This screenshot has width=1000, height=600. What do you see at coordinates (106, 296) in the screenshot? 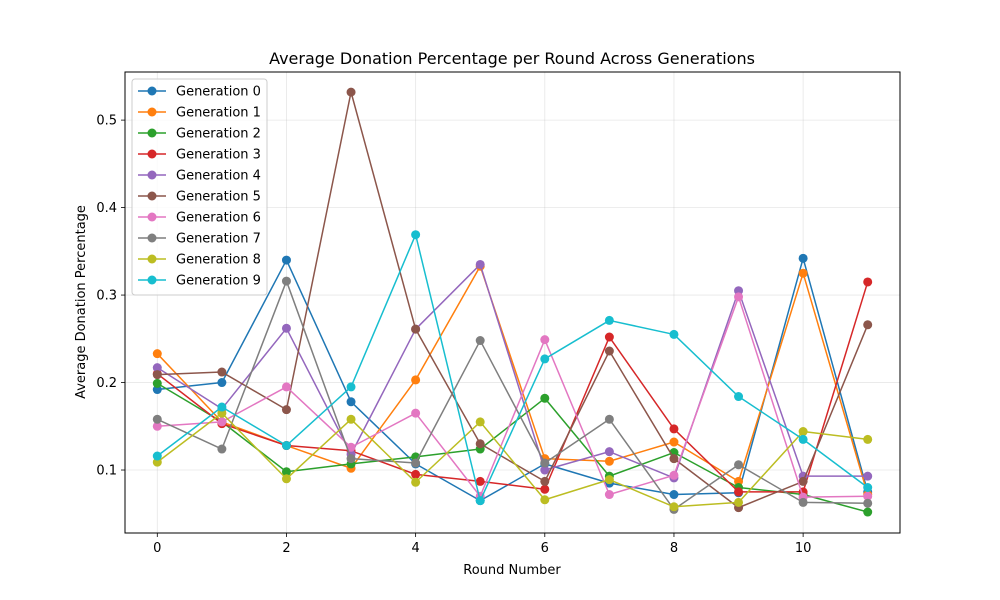
I see `y-tick-label: 0.3` at bounding box center [106, 296].